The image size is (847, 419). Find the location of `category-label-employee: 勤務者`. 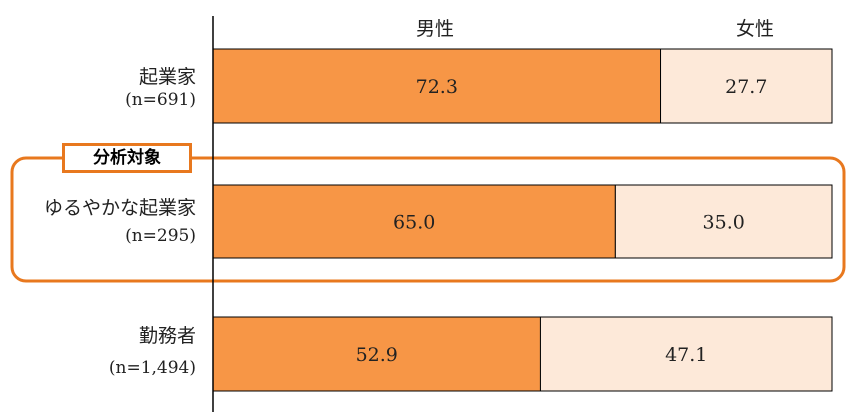

category-label-employee: 勤務者 is located at coordinates (167, 336).